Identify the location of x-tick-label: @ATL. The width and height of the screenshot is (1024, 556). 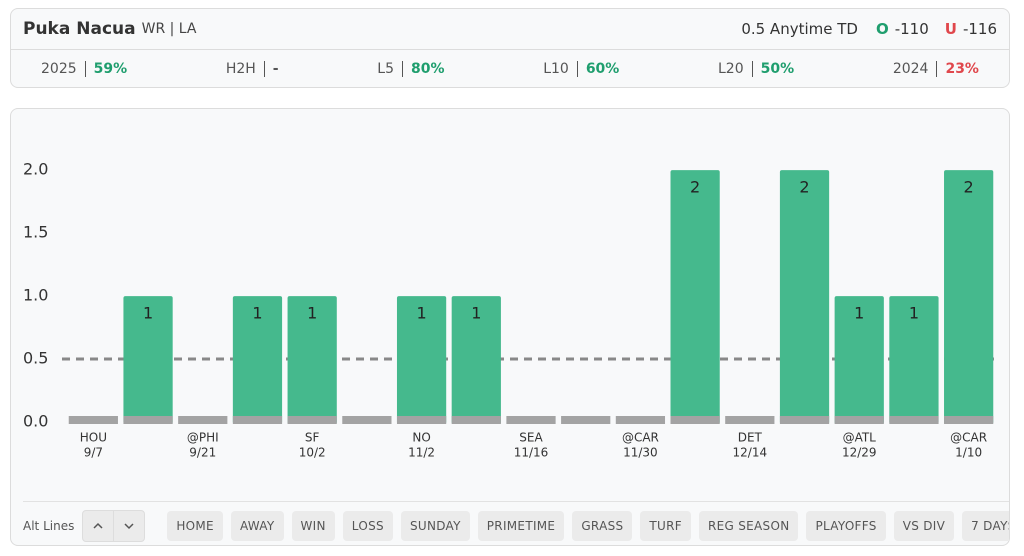
(860, 438).